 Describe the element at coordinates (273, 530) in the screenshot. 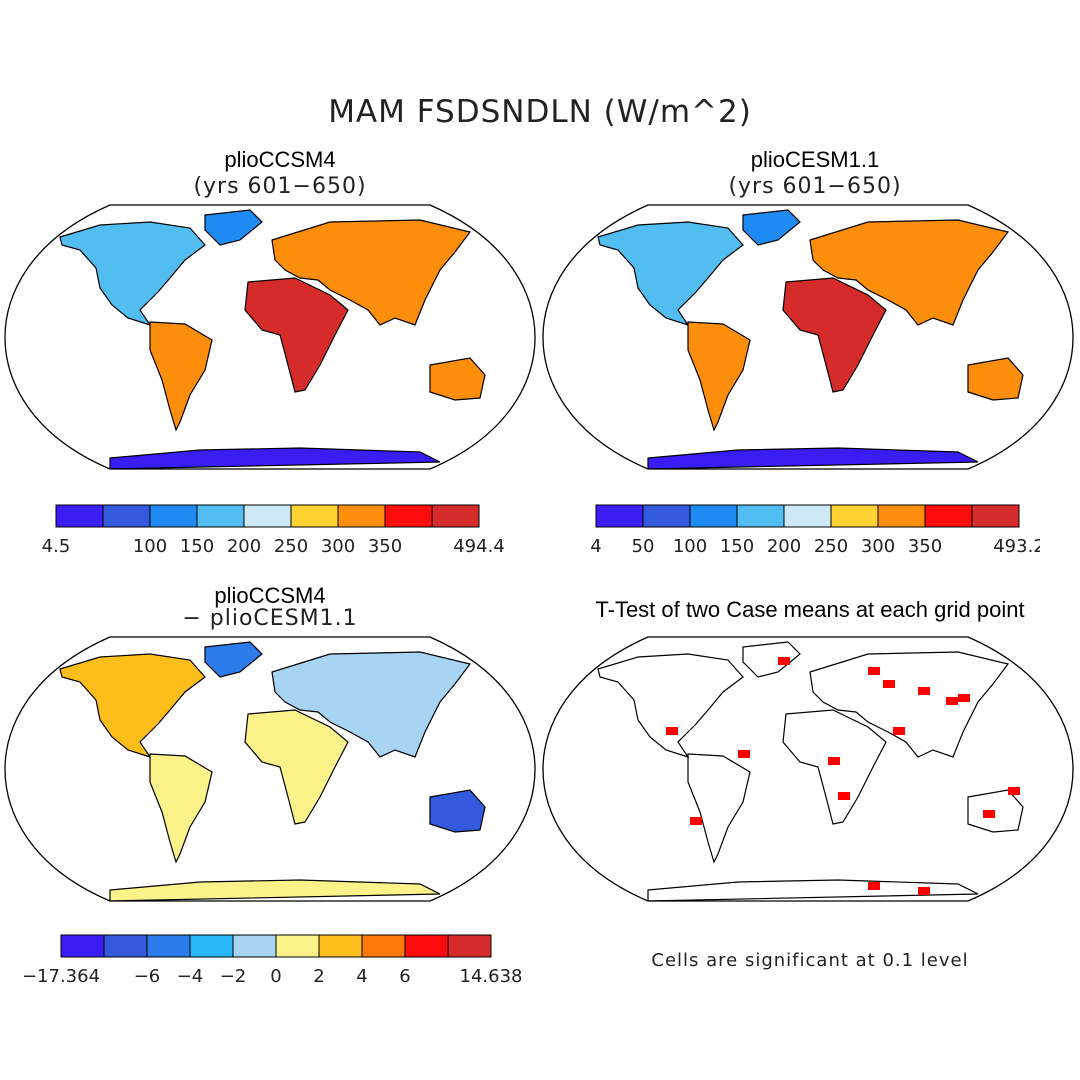

I see `colorbar-plioCCSM4: 4.5 100 150 200 250 300 350 494.4` at that location.